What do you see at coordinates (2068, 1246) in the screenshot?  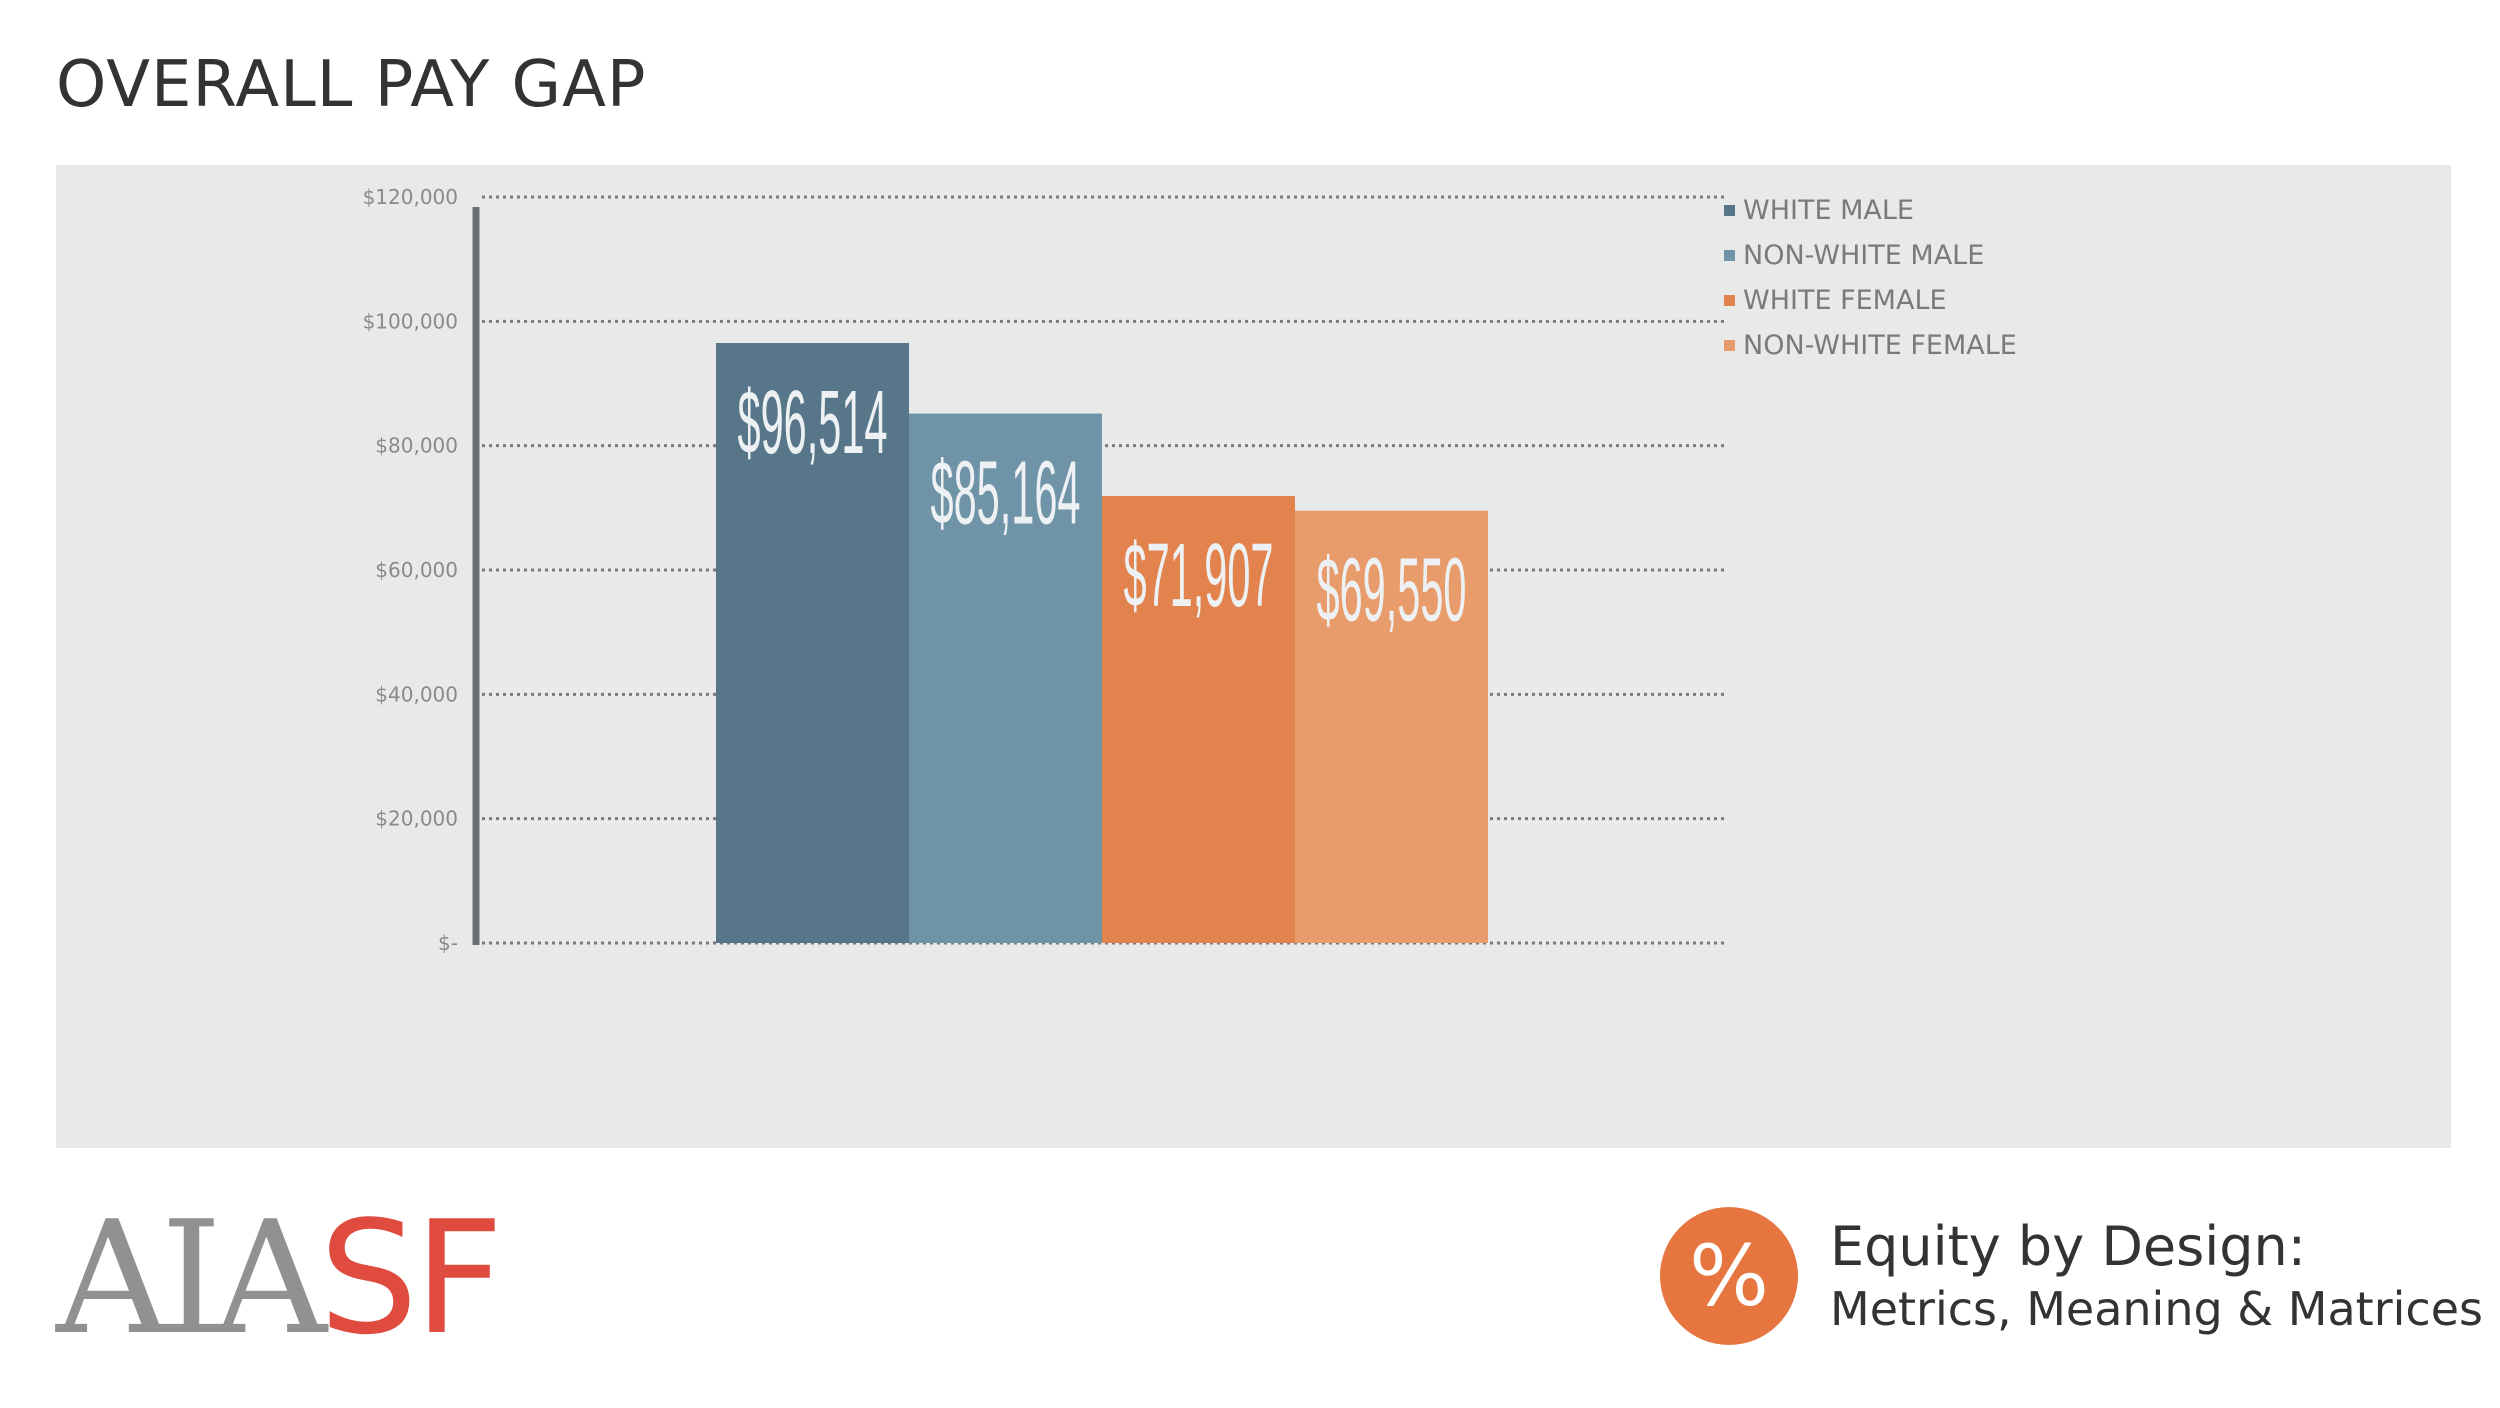 I see `tagline-title: Equity by Design:` at bounding box center [2068, 1246].